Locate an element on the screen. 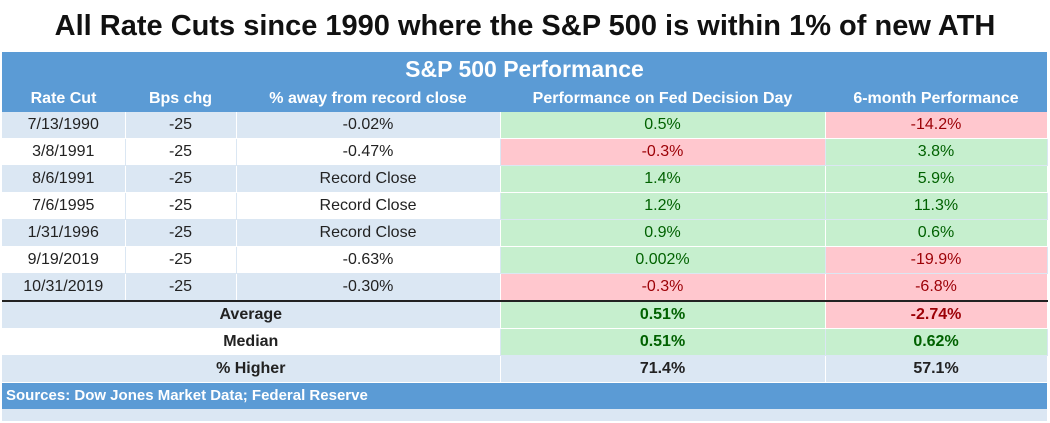  table-row: 10/31/2019 -25 -0.30% -0.3% -6.8% is located at coordinates (525, 287).